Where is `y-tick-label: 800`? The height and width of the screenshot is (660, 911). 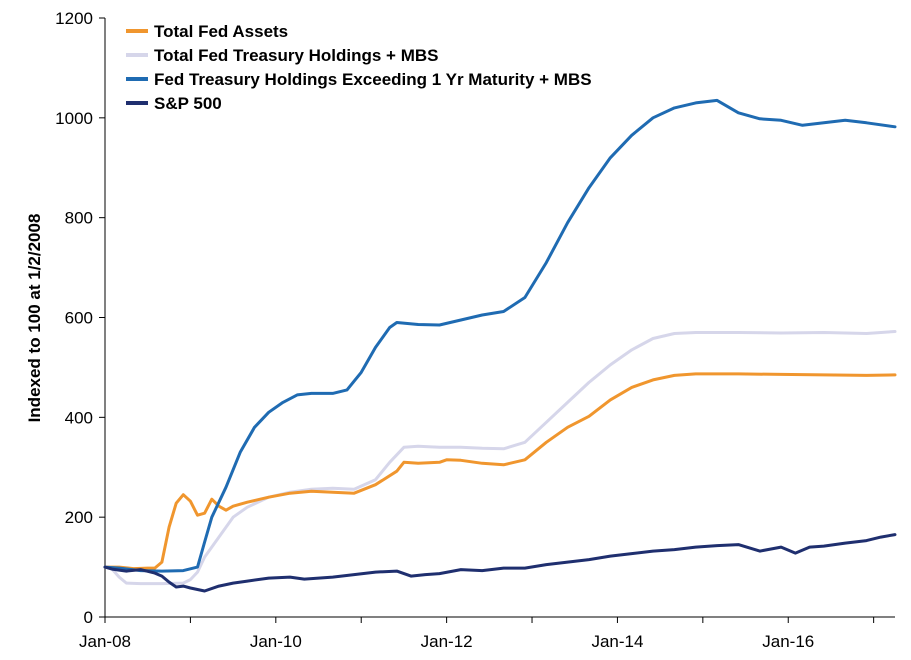 y-tick-label: 800 is located at coordinates (79, 218).